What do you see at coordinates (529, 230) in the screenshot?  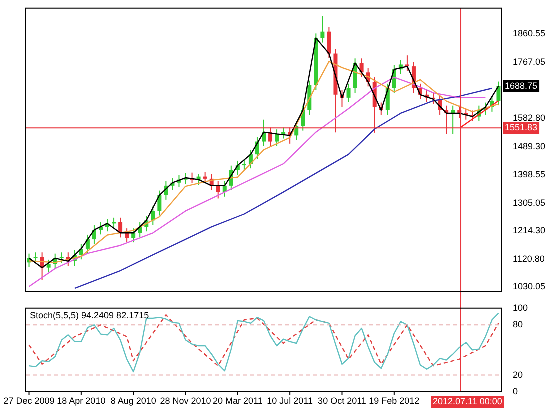 I see `y-tick-label: 1214.30` at bounding box center [529, 230].